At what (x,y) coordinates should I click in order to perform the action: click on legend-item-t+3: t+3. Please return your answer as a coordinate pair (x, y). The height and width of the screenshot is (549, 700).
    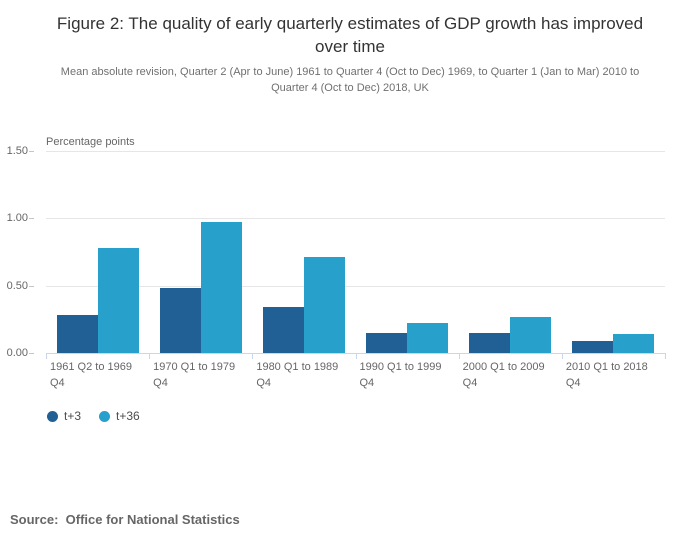
    Looking at the image, I should click on (64, 416).